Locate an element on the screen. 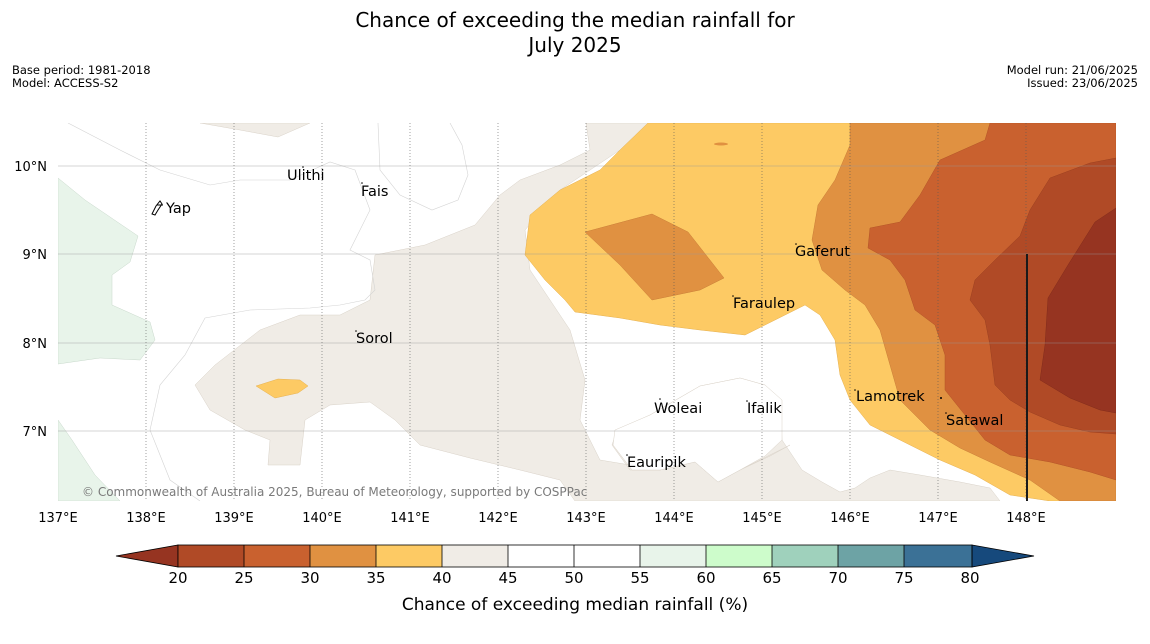 This screenshot has height=644, width=1150. place-ifalik: Ifalik is located at coordinates (764, 409).